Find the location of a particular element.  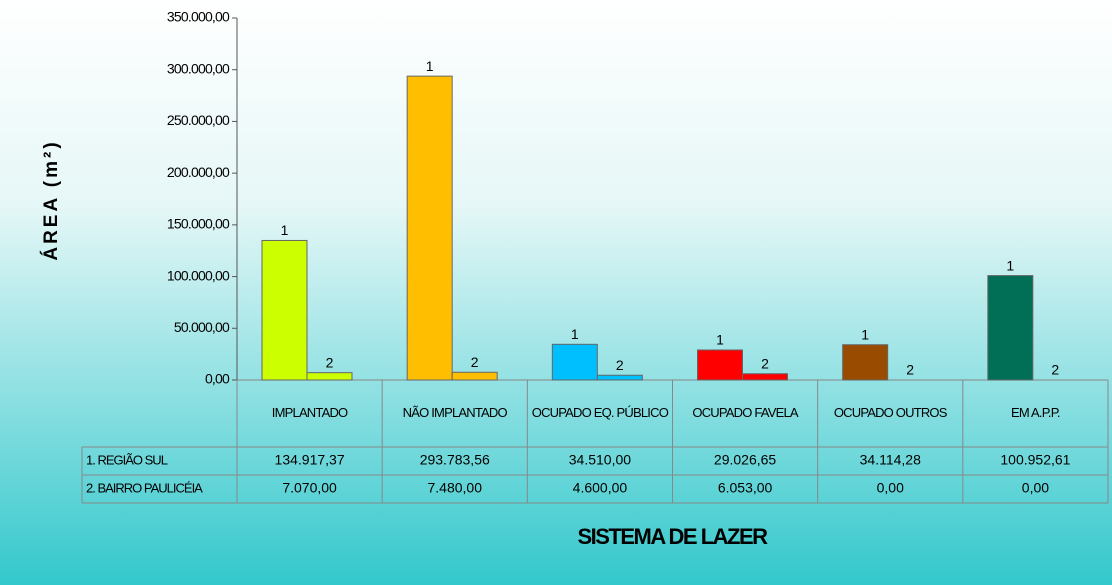

x-tick-label-box: OCUPADO OUTROS is located at coordinates (890, 413).